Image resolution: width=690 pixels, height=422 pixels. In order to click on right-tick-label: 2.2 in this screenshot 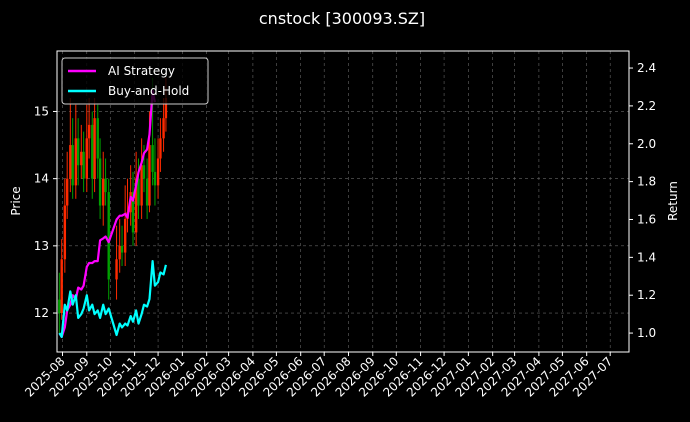, I will do `click(646, 106)`.